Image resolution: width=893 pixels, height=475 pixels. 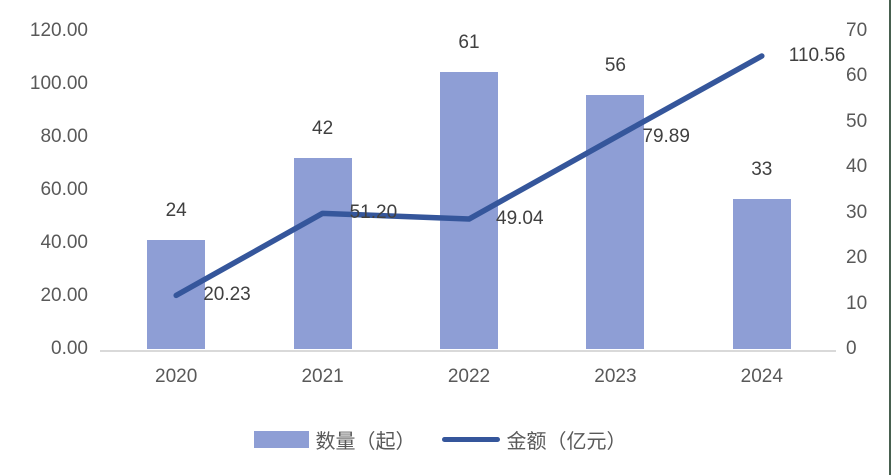 What do you see at coordinates (322, 376) in the screenshot?
I see `x-axis-label: 2021` at bounding box center [322, 376].